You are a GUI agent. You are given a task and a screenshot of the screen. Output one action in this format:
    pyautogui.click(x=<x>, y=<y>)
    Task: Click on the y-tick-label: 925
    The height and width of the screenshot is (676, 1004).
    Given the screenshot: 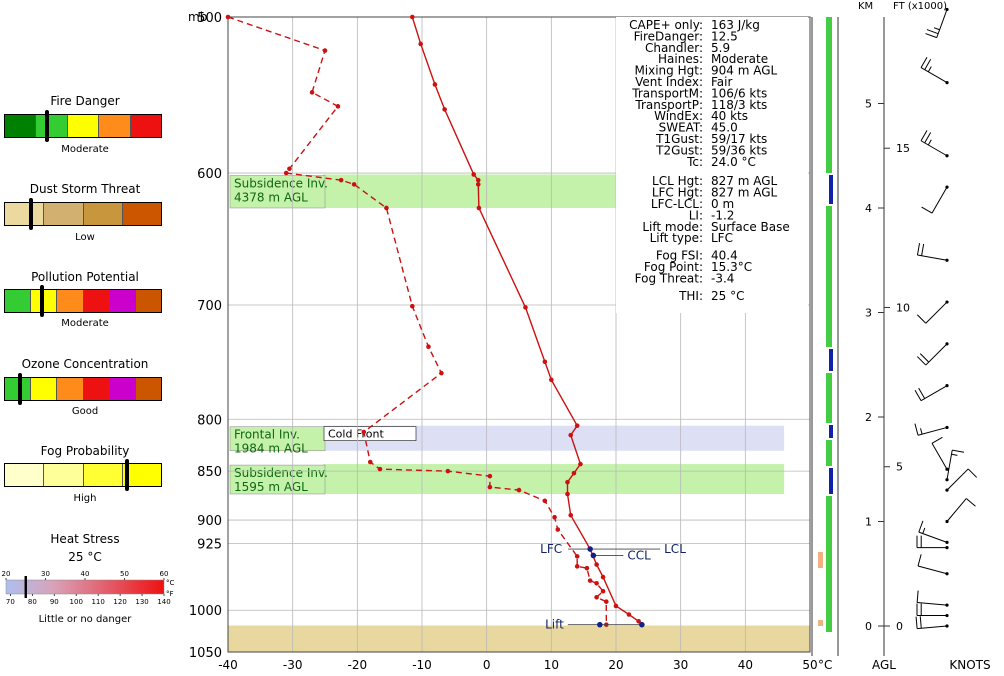 What is the action you would take?
    pyautogui.click(x=209, y=545)
    